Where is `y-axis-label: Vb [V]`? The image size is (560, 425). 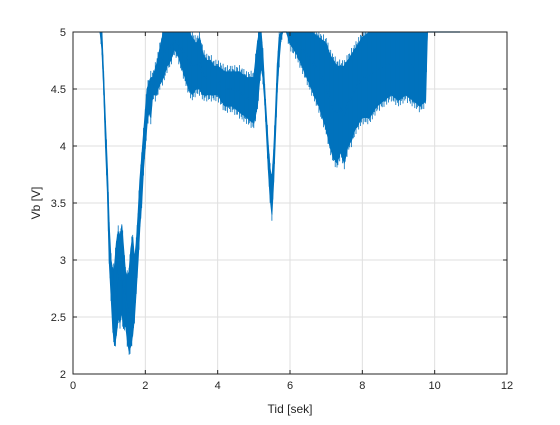 y-axis-label: Vb [V] is located at coordinates (36, 203).